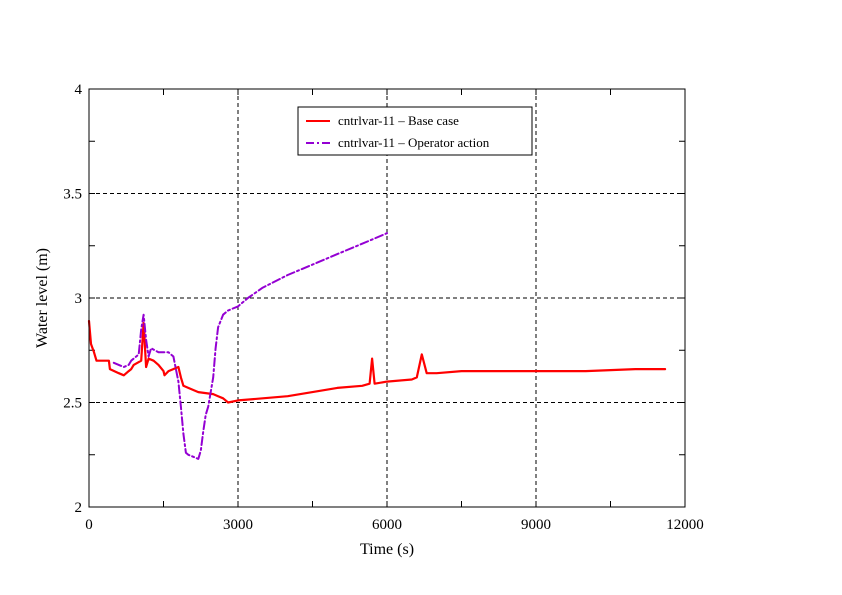 Image resolution: width=842 pixels, height=595 pixels. Describe the element at coordinates (89, 525) in the screenshot. I see `x-tick-label: 0` at that location.